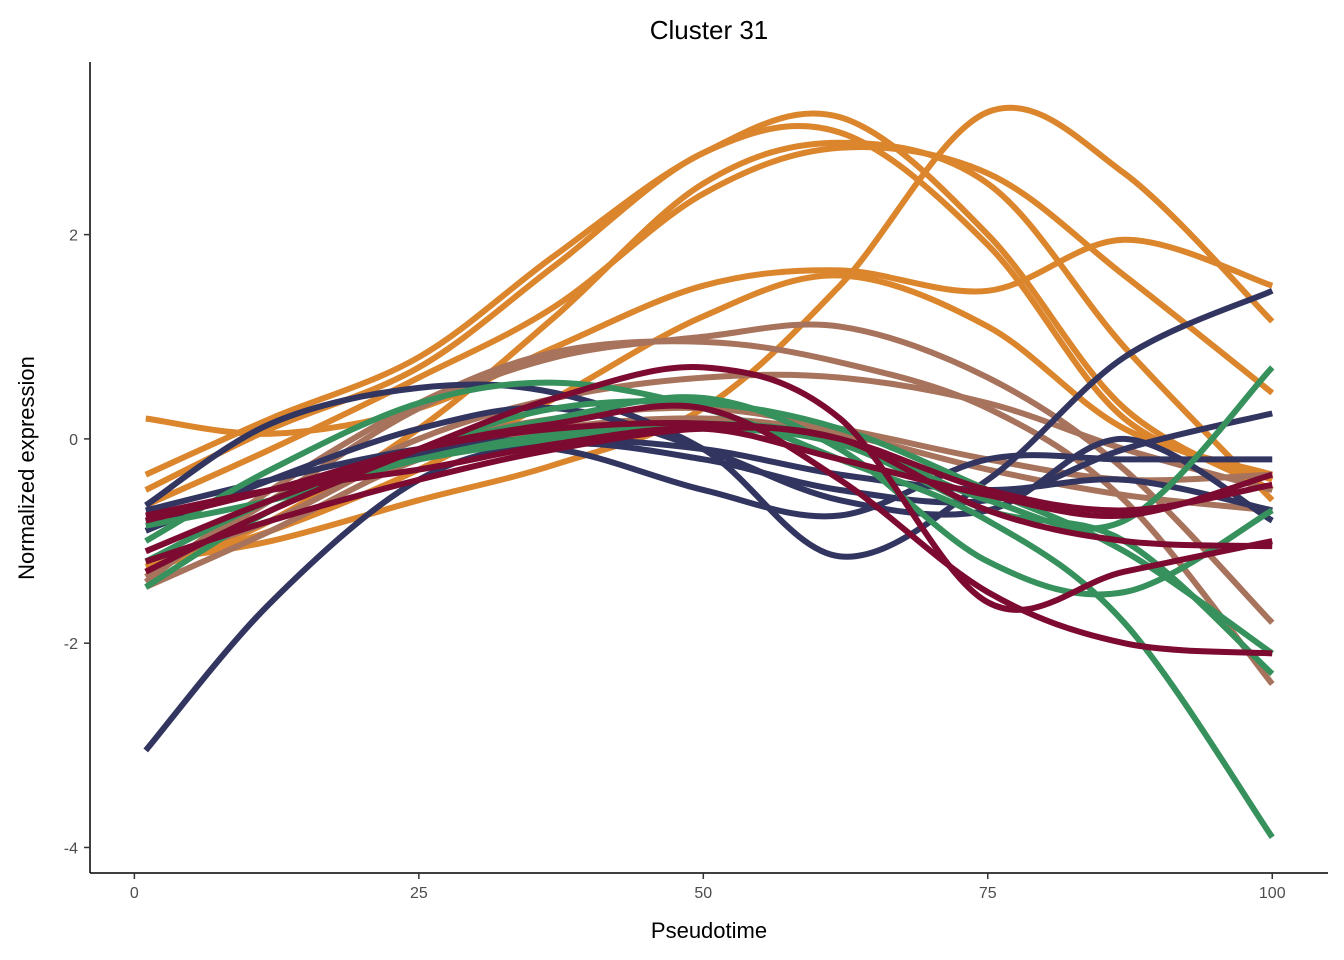 The width and height of the screenshot is (1344, 960). What do you see at coordinates (419, 893) in the screenshot?
I see `x-tick-label: 25` at bounding box center [419, 893].